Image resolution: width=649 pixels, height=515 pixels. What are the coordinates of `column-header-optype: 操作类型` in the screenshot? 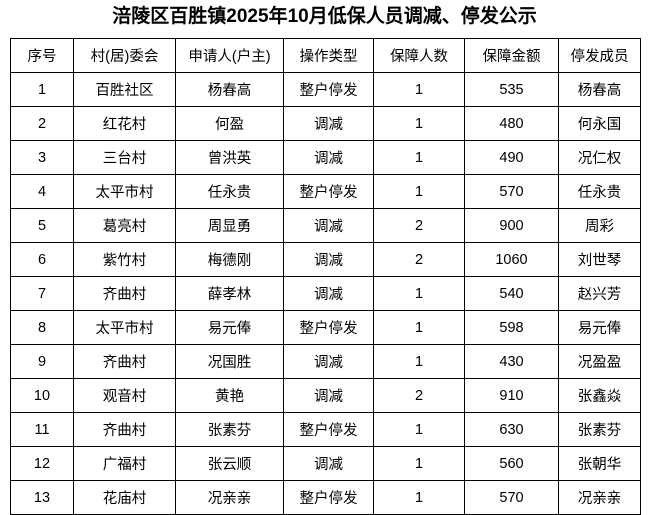 It's located at (328, 55).